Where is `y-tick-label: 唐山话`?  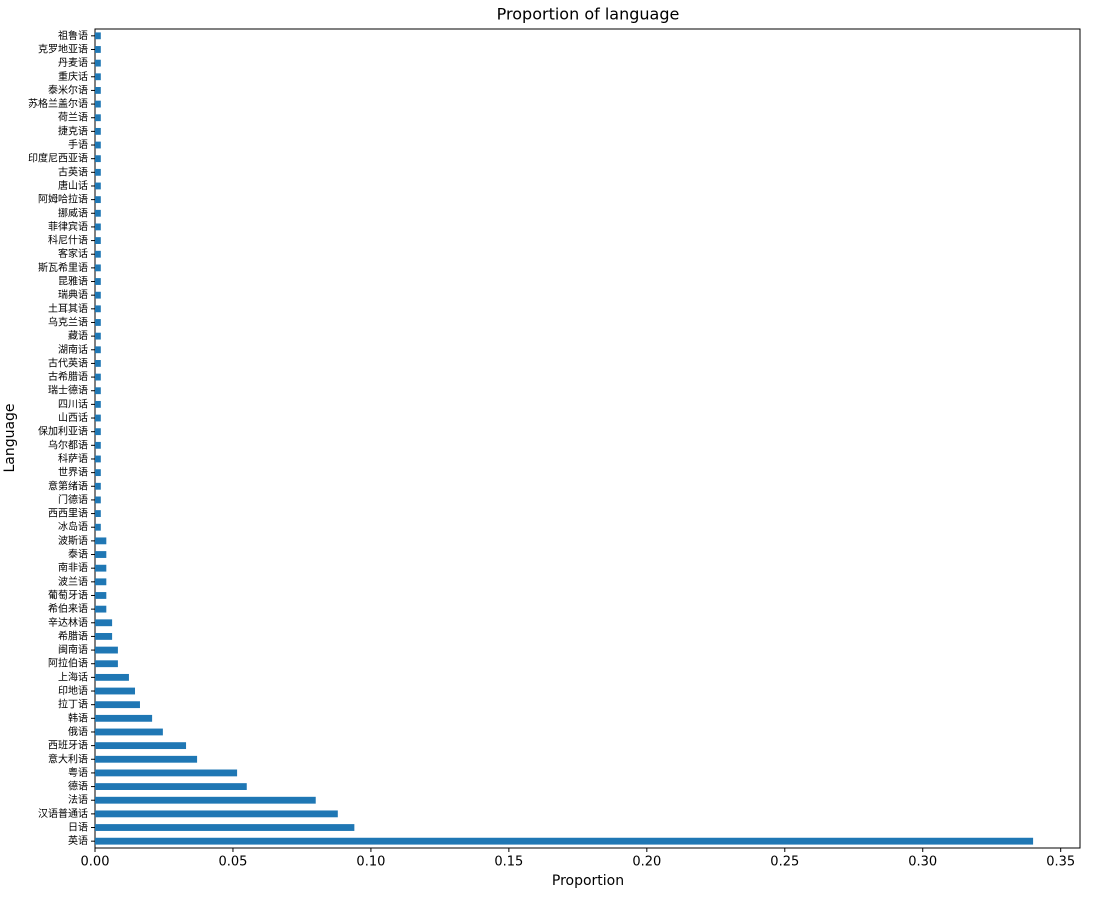 y-tick-label: 唐山话 is located at coordinates (73, 185).